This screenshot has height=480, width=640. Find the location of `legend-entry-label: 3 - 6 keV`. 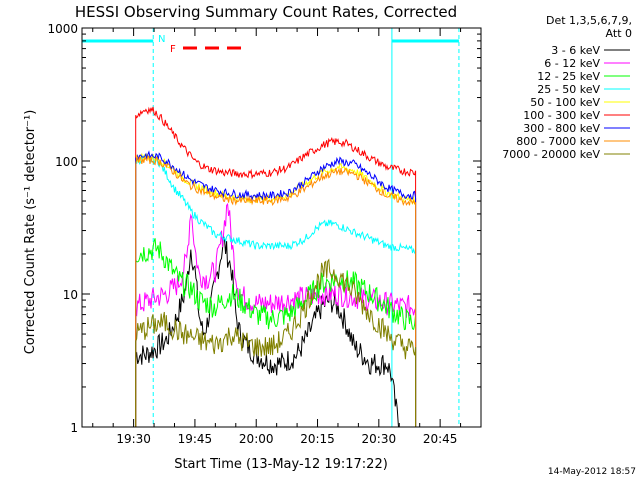

legend-entry-label: 3 - 6 keV is located at coordinates (575, 50).